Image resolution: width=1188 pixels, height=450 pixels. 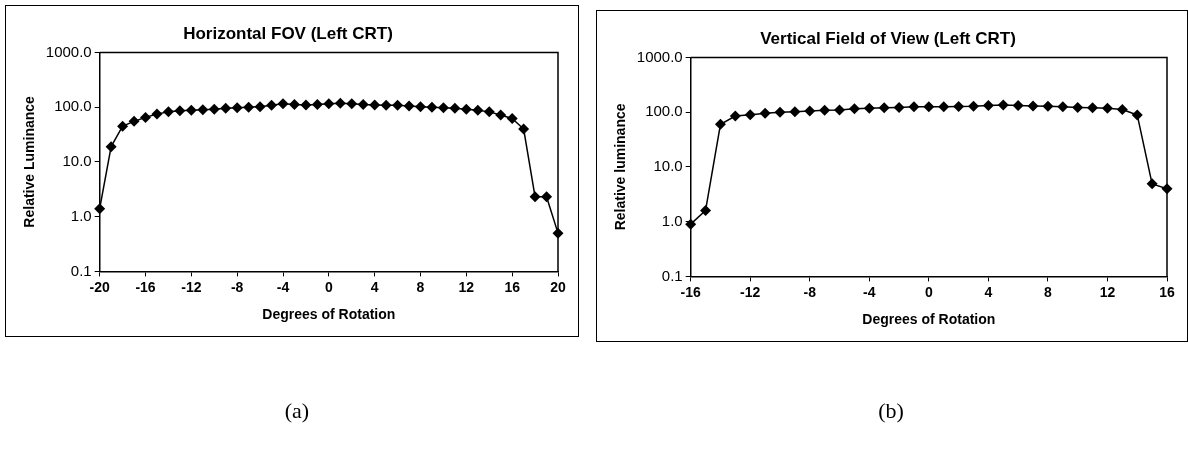 What do you see at coordinates (664, 111) in the screenshot?
I see `y-tick-label: 100.0` at bounding box center [664, 111].